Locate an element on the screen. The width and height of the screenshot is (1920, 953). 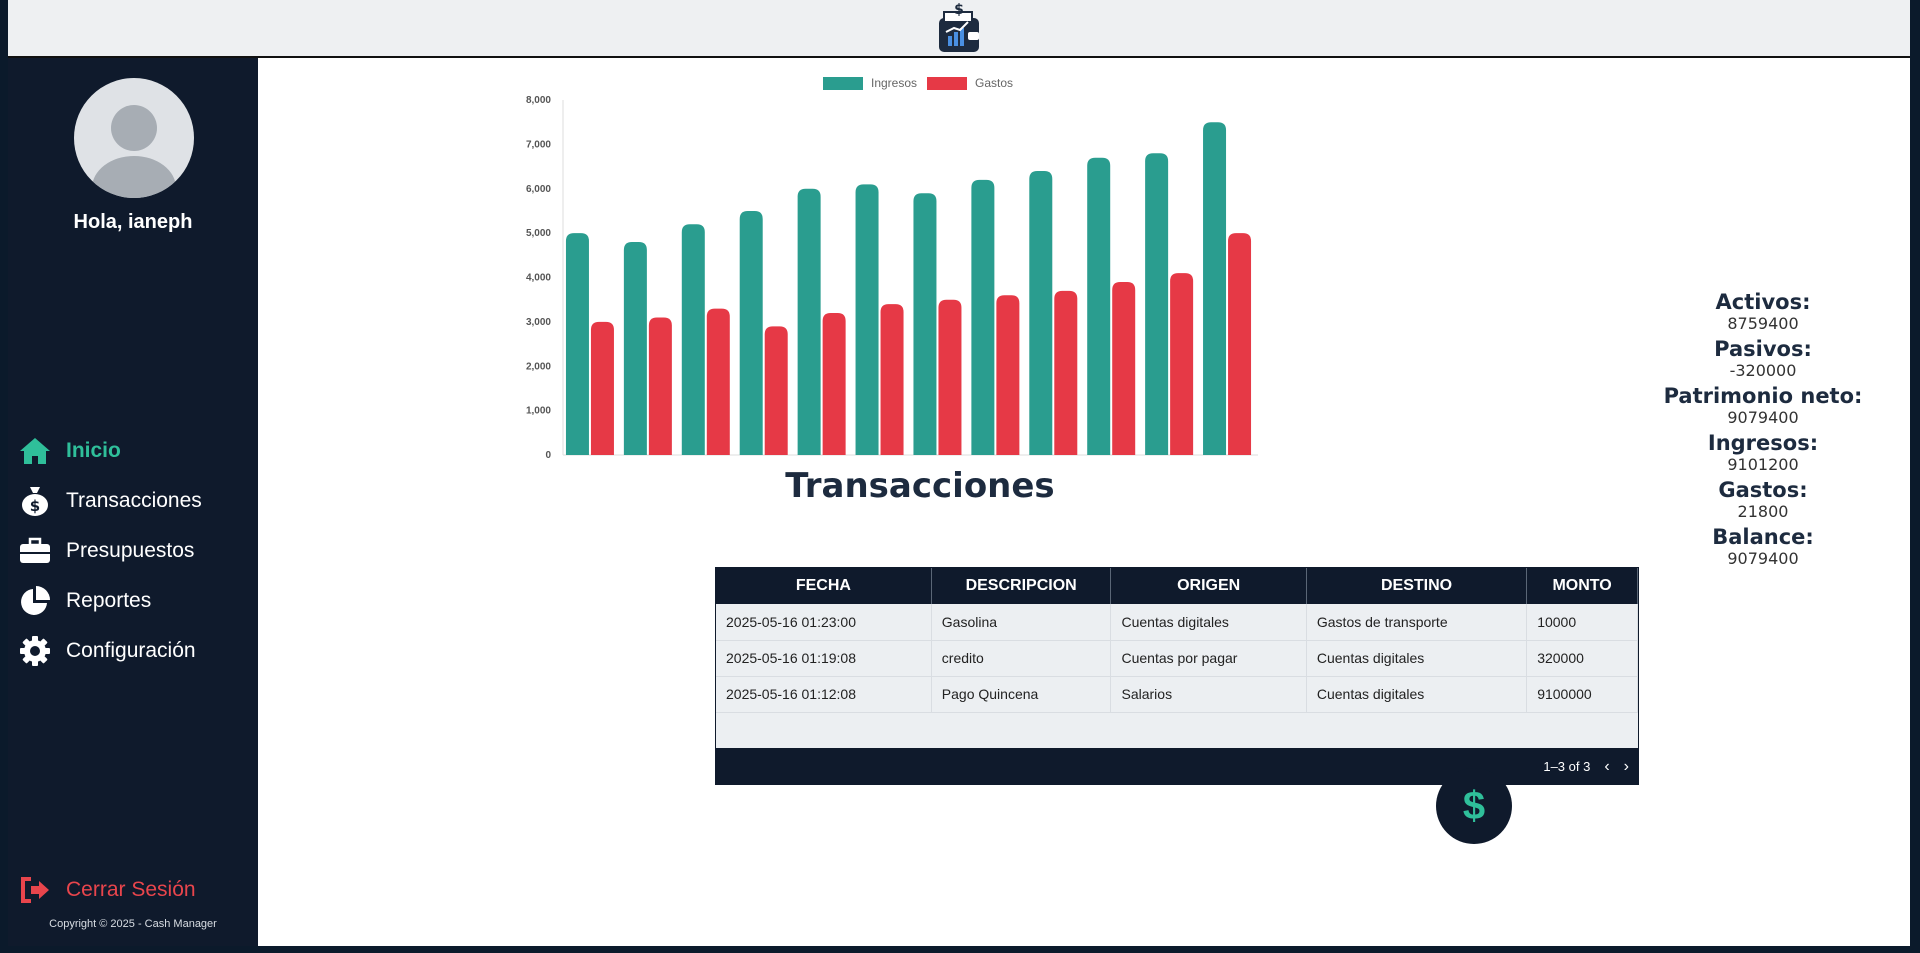
user-silhouette-icon is located at coordinates (134, 151).